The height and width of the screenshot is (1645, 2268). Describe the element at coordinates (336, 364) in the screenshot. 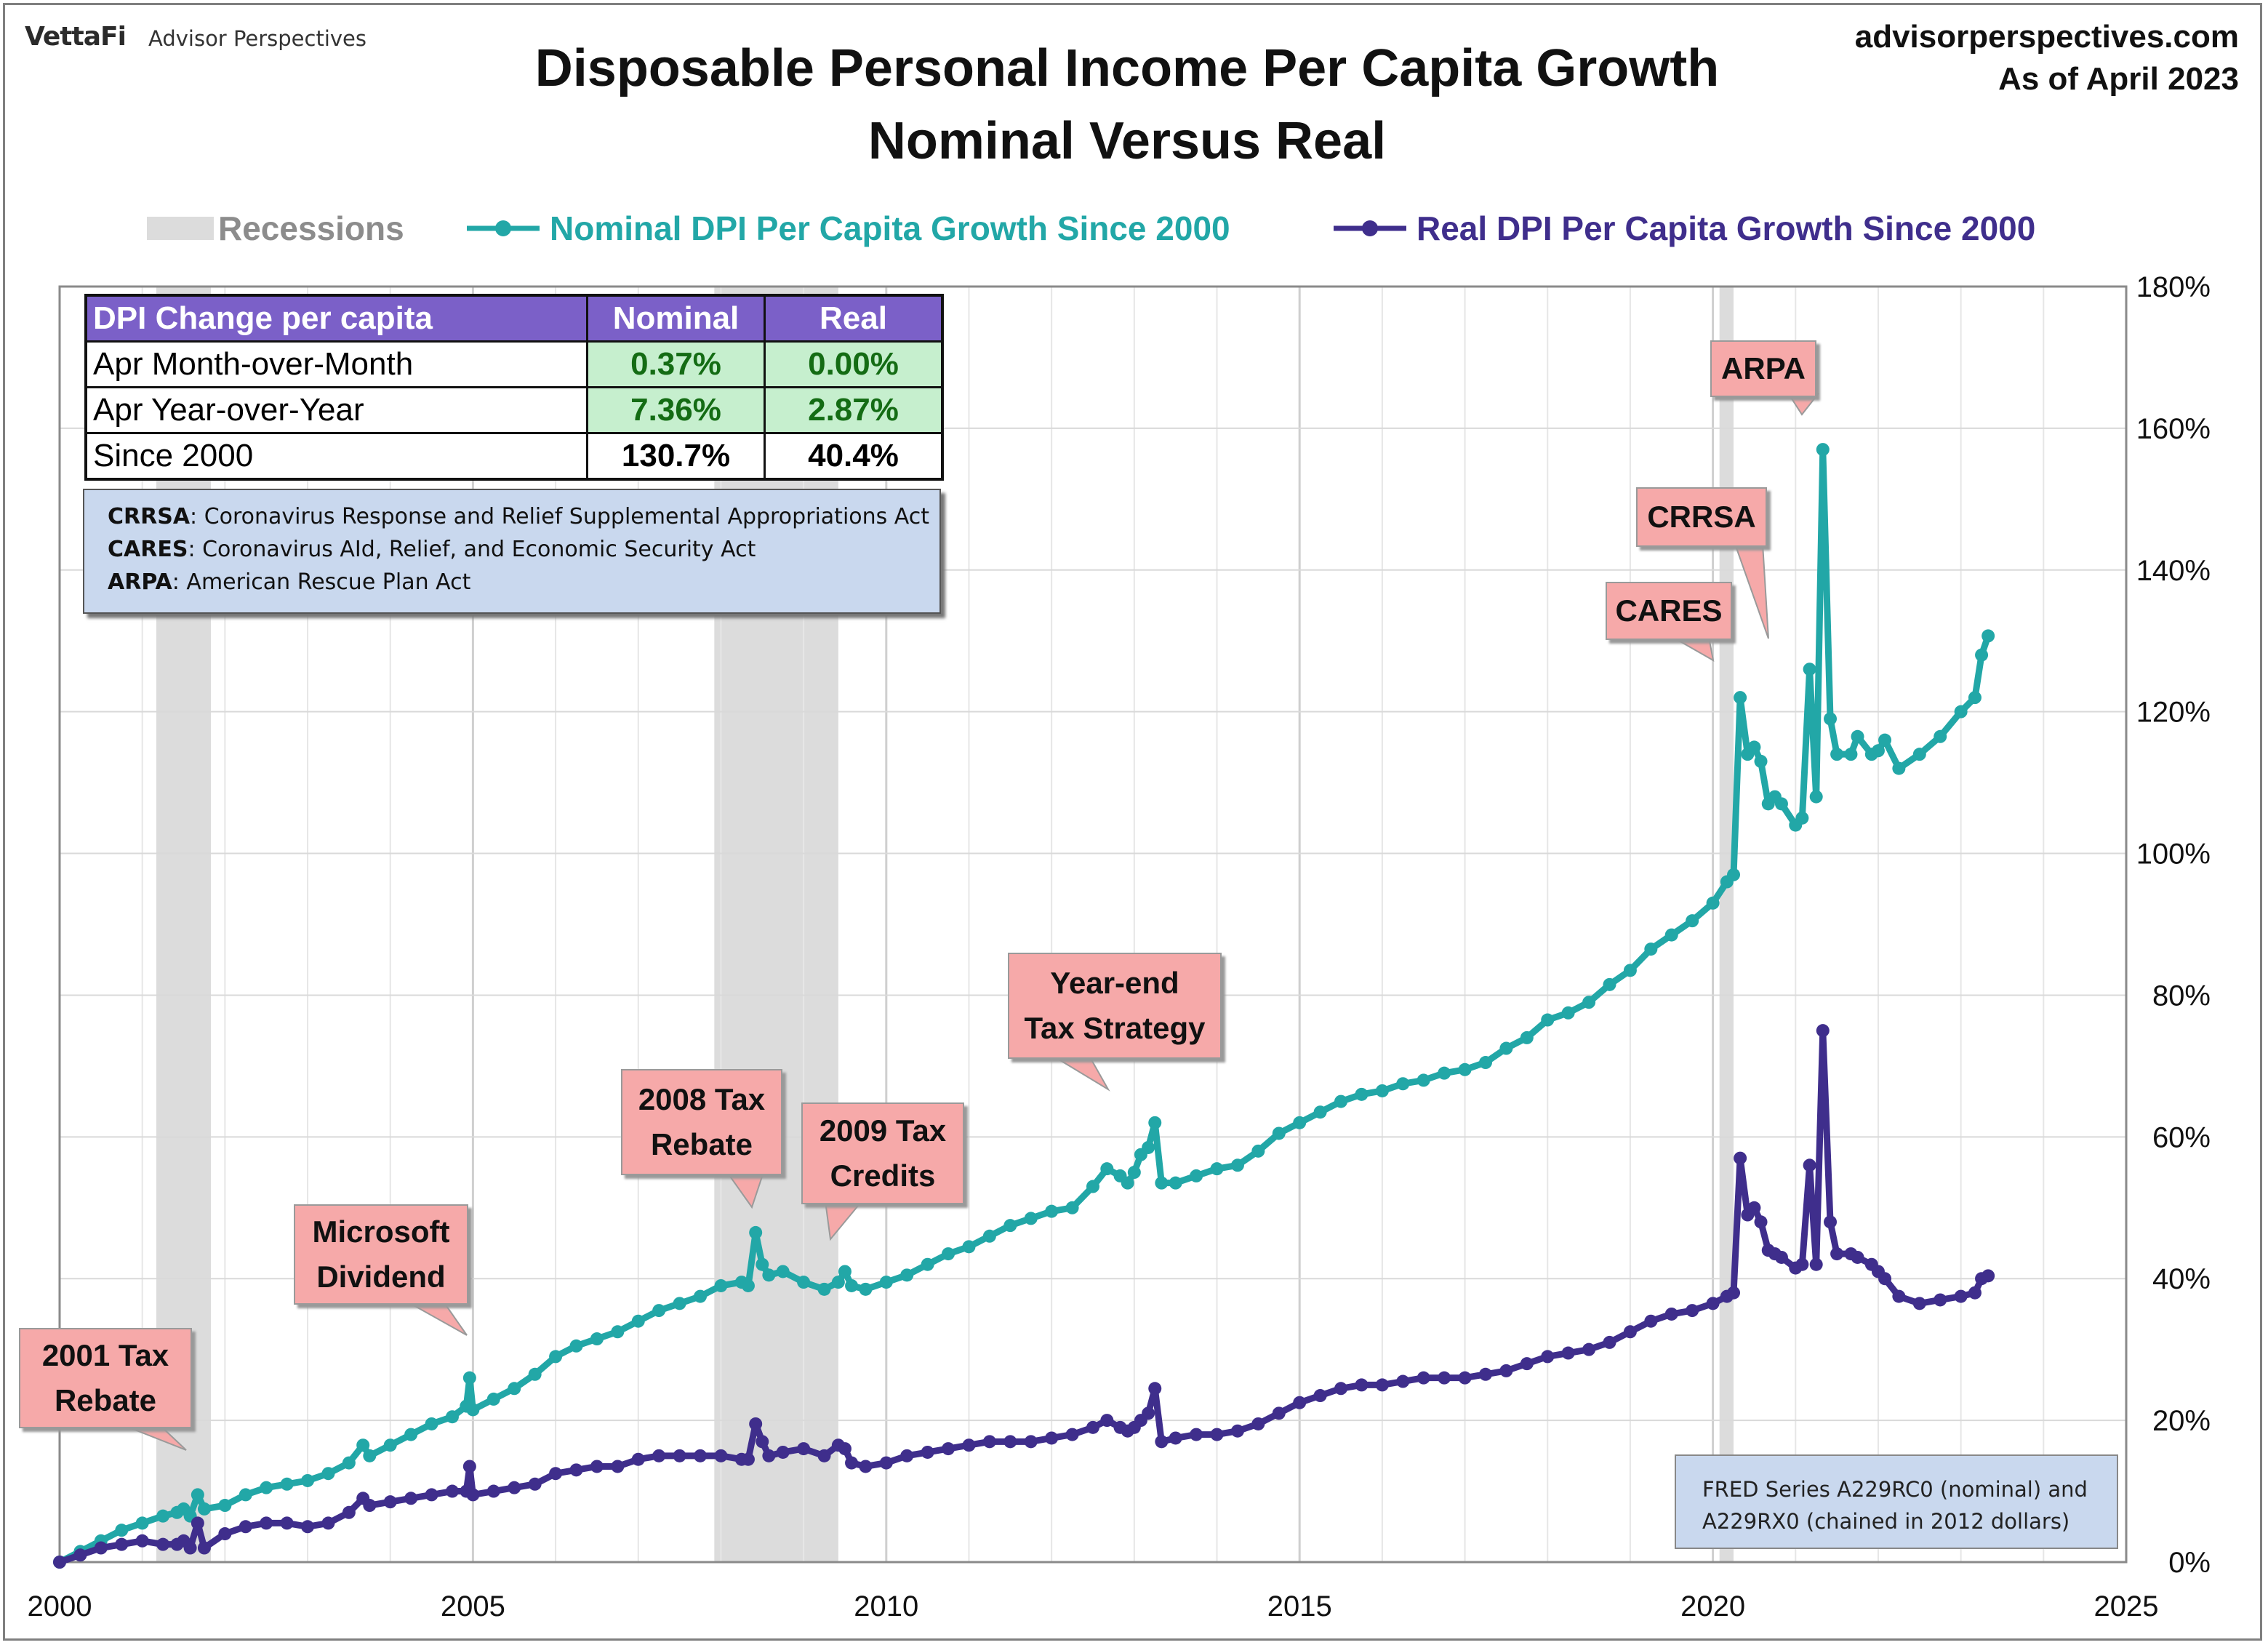

I see `row-label: Apr Month-over-Month` at that location.